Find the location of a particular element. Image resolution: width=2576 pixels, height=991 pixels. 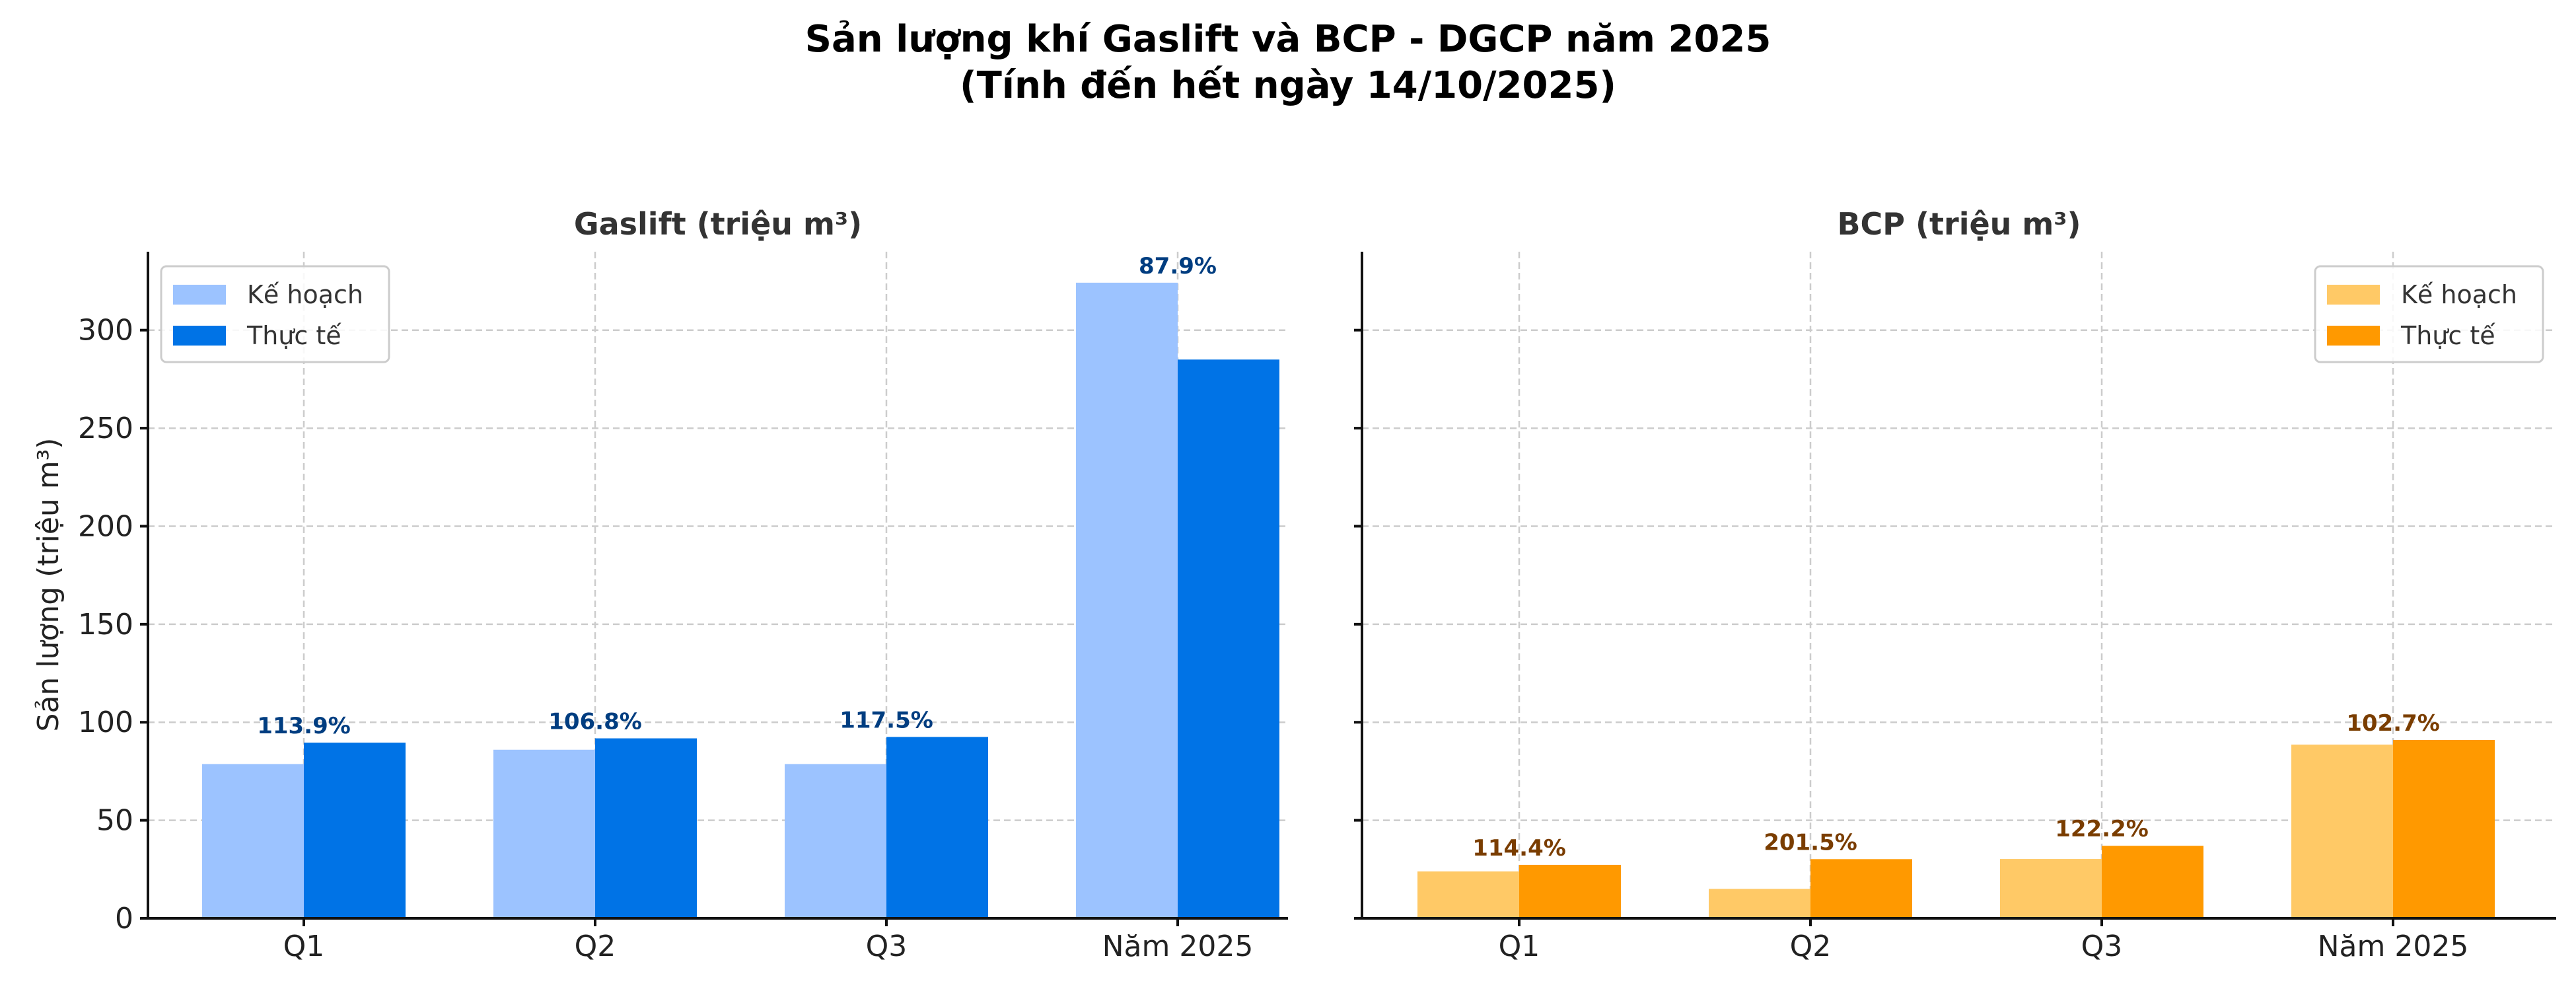

data-label-percent: 201.5% is located at coordinates (1810, 842).